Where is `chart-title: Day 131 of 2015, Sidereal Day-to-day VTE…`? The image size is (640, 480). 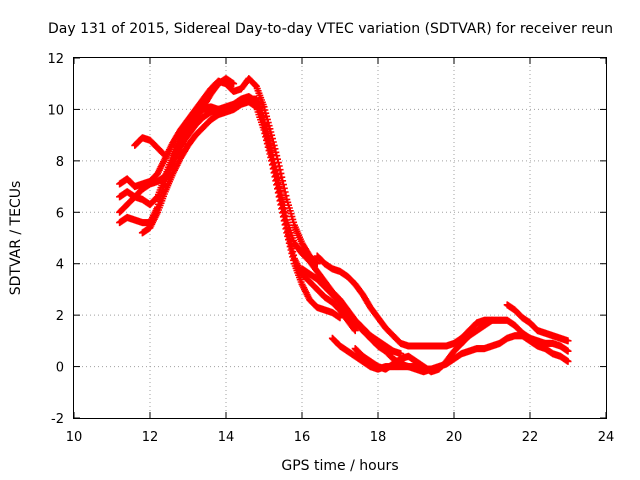
chart-title: Day 131 of 2015, Sidereal Day-to-day VTE… is located at coordinates (330, 29).